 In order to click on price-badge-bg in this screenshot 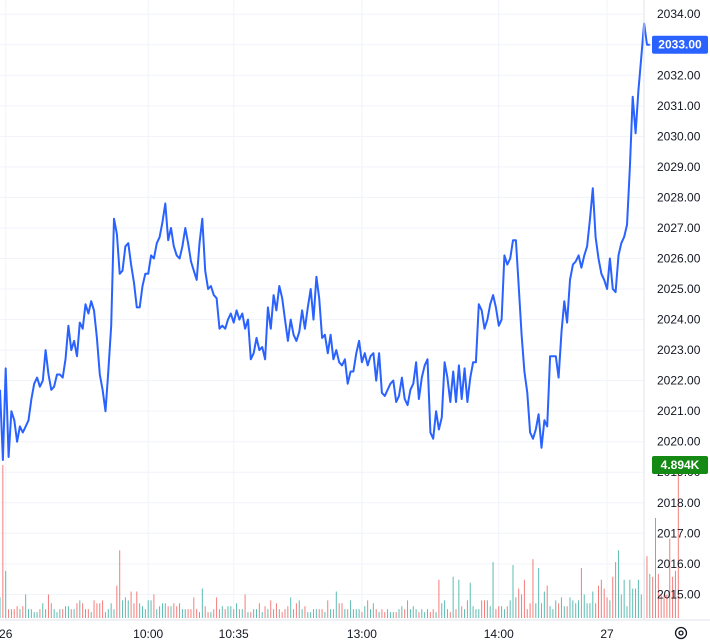, I will do `click(680, 44)`.